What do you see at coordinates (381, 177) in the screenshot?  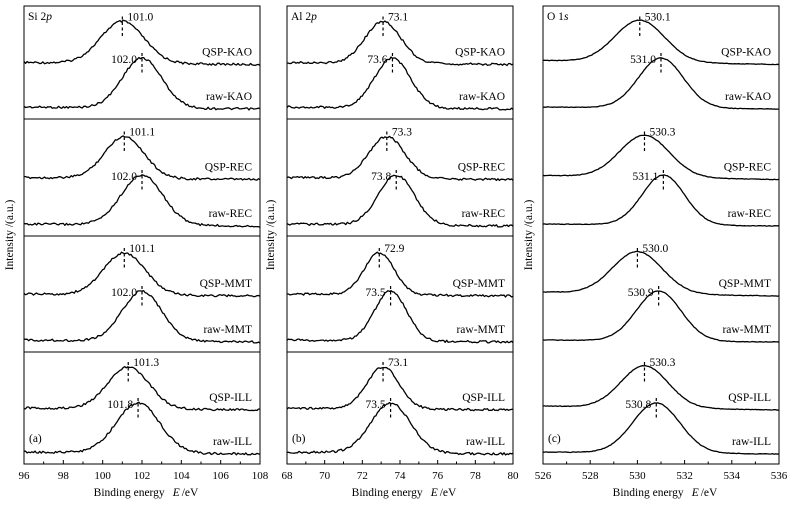 I see `peak-value-label: 73.8` at bounding box center [381, 177].